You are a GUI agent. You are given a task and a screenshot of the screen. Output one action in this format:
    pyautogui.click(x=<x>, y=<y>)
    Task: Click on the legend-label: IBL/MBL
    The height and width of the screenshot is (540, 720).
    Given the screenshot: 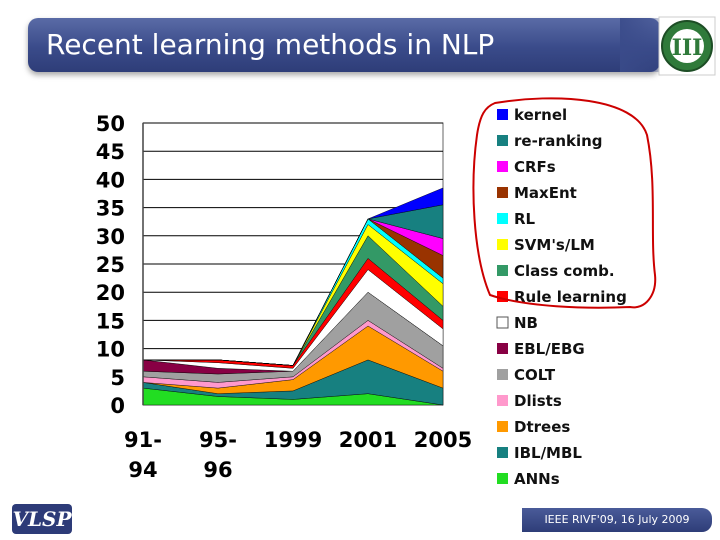 What is the action you would take?
    pyautogui.click(x=548, y=453)
    